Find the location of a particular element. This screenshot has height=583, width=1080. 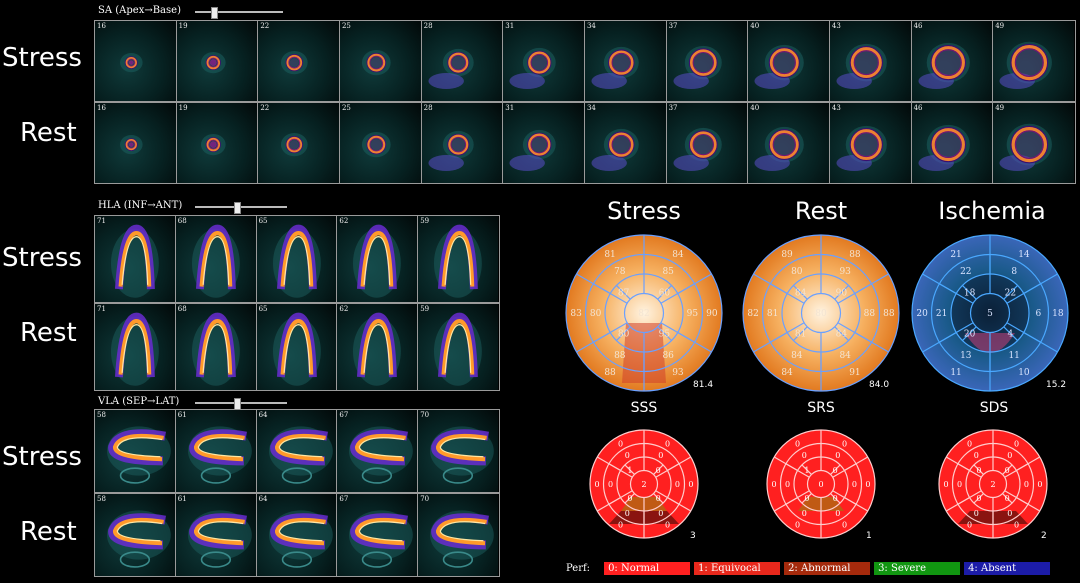

slice-number: 40 is located at coordinates (755, 108).